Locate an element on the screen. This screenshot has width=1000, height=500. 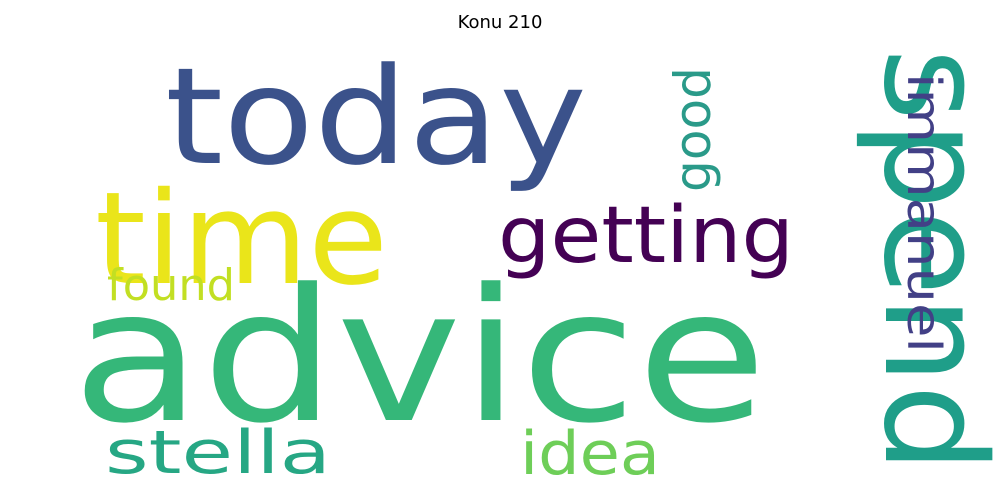
word-spend: spend is located at coordinates (926, 260).